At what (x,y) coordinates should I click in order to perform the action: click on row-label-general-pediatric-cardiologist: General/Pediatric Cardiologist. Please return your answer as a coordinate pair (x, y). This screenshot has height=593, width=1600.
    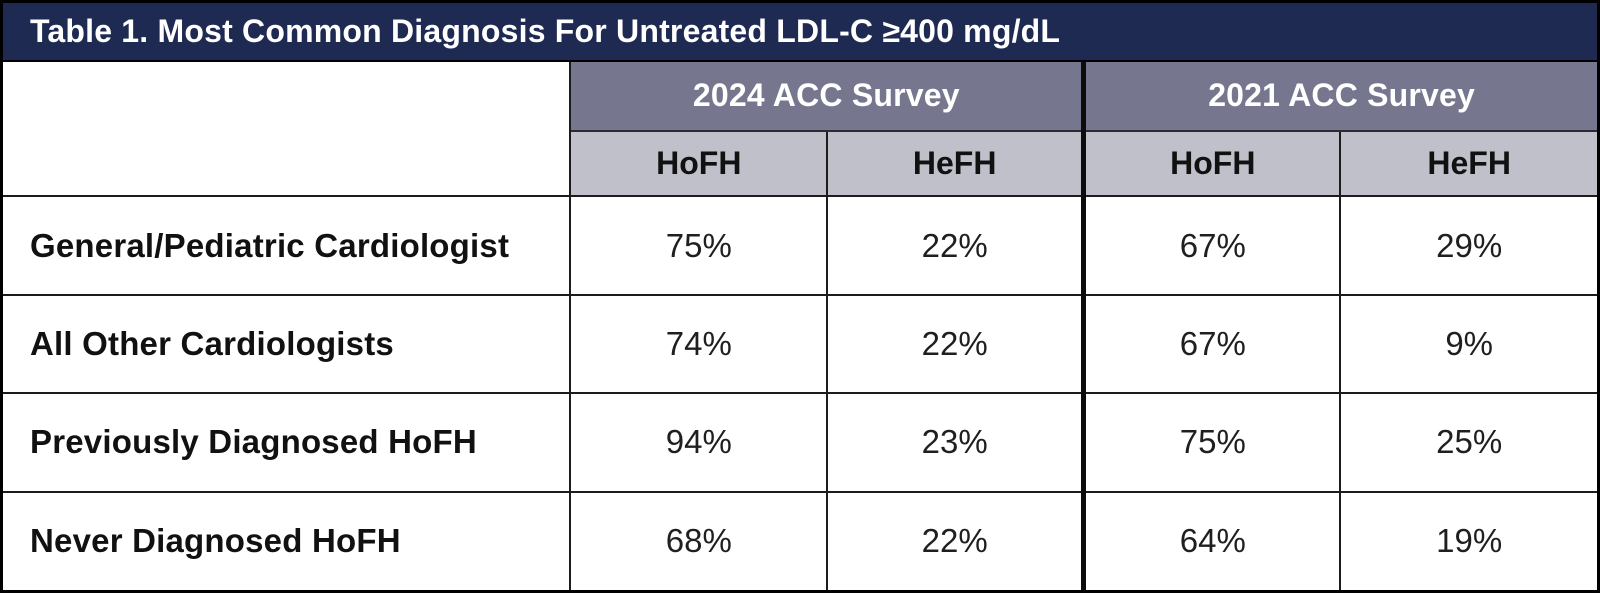
    Looking at the image, I should click on (287, 245).